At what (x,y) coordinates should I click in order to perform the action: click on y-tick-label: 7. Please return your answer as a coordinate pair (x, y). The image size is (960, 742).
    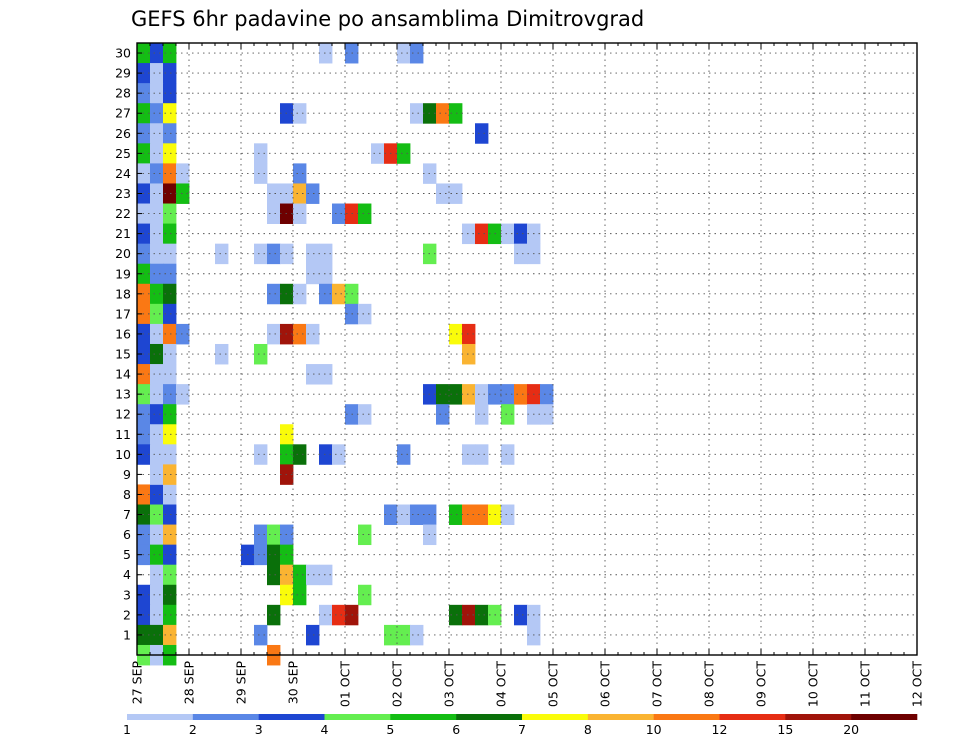
    Looking at the image, I should click on (127, 514).